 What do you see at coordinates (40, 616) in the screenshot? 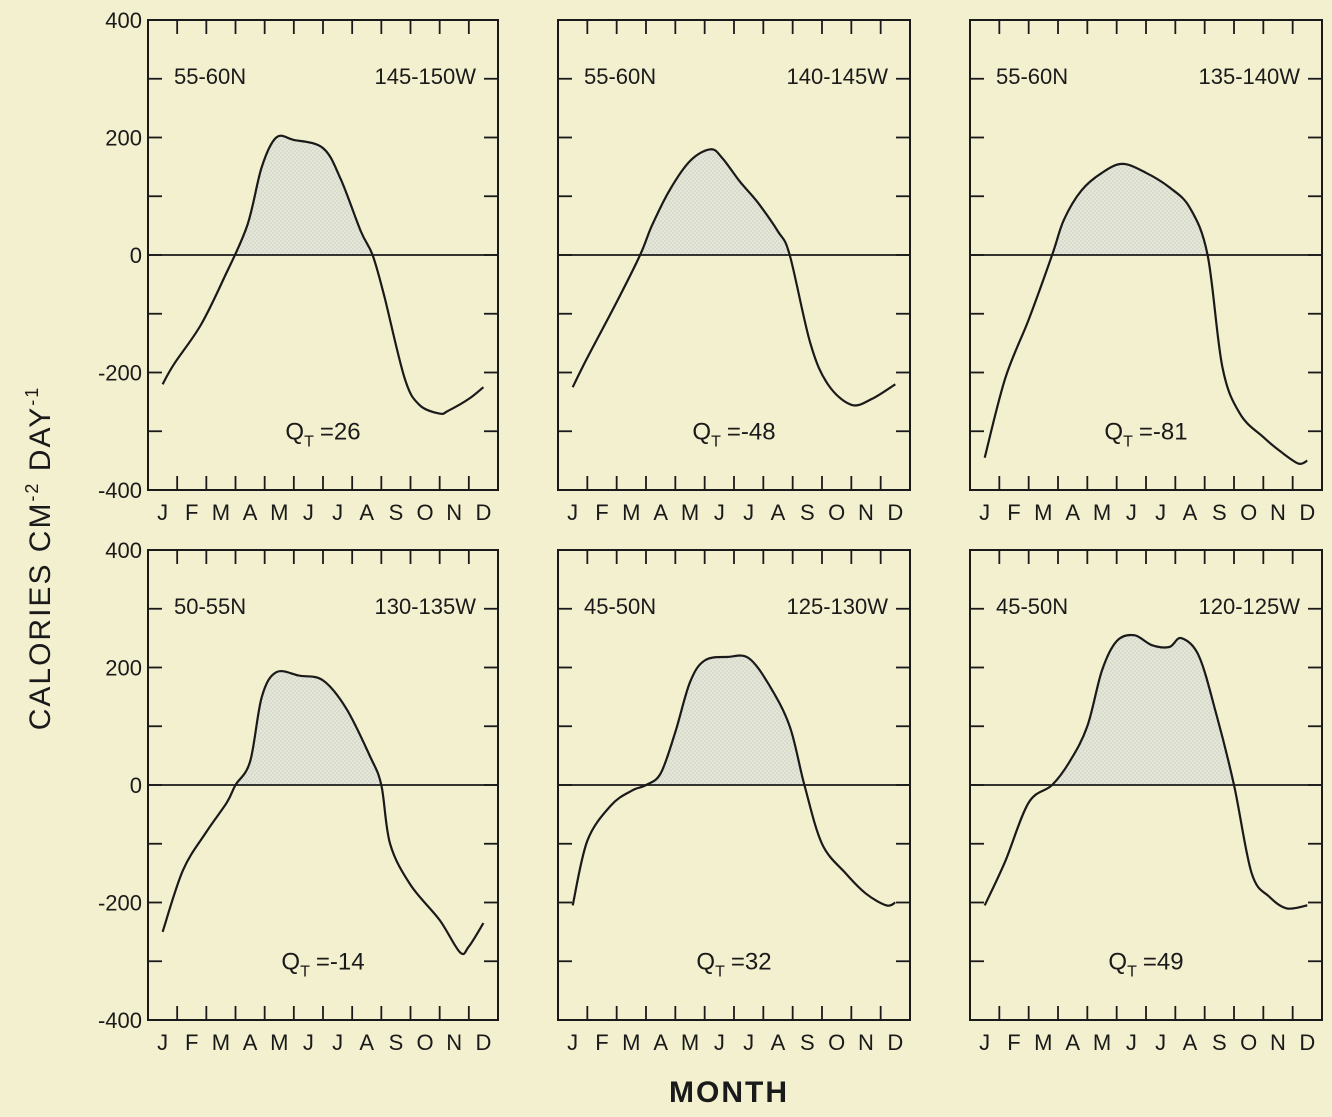
I see `y-axis-label-main: CALORIES CM` at bounding box center [40, 616].